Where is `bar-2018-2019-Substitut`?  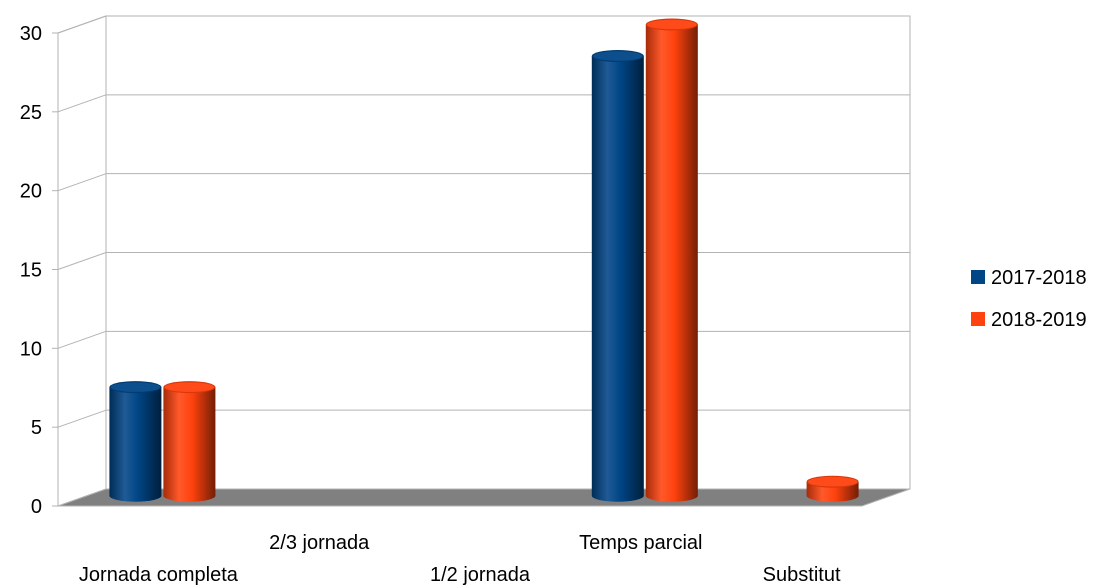
bar-2018-2019-Substitut is located at coordinates (832, 488).